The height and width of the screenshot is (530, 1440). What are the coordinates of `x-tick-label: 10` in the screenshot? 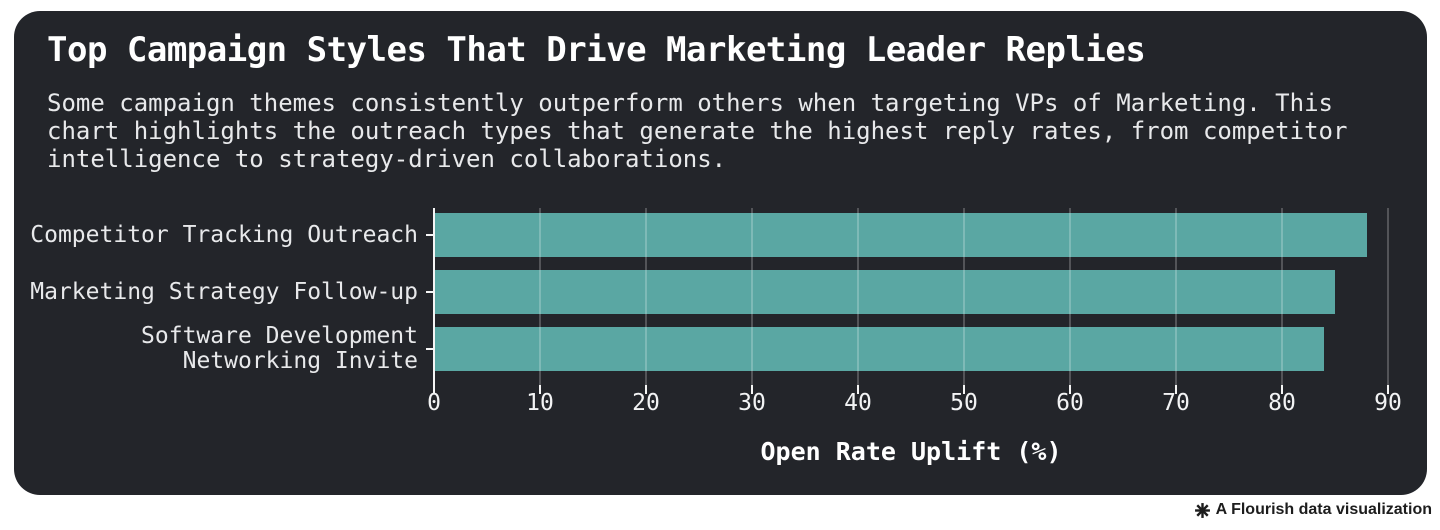 It's located at (540, 403).